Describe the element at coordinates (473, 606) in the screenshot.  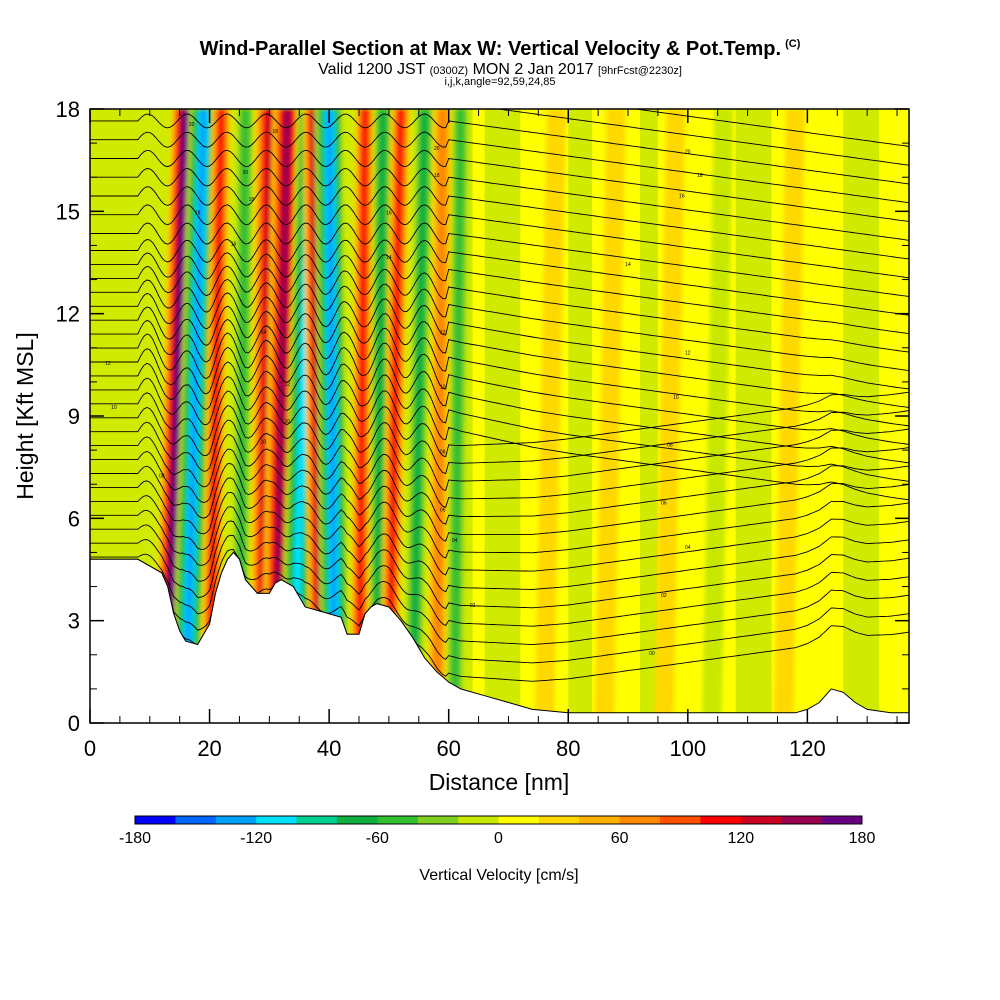
I see `contour-label-31: 02` at that location.